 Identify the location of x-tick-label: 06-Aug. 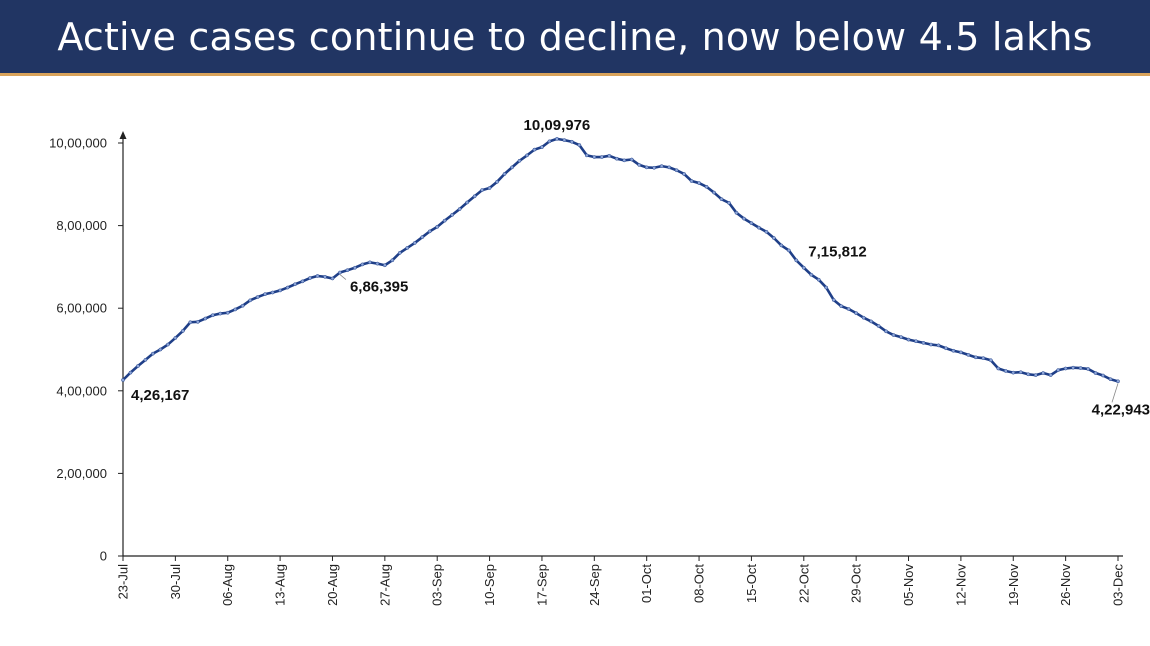
(227, 585).